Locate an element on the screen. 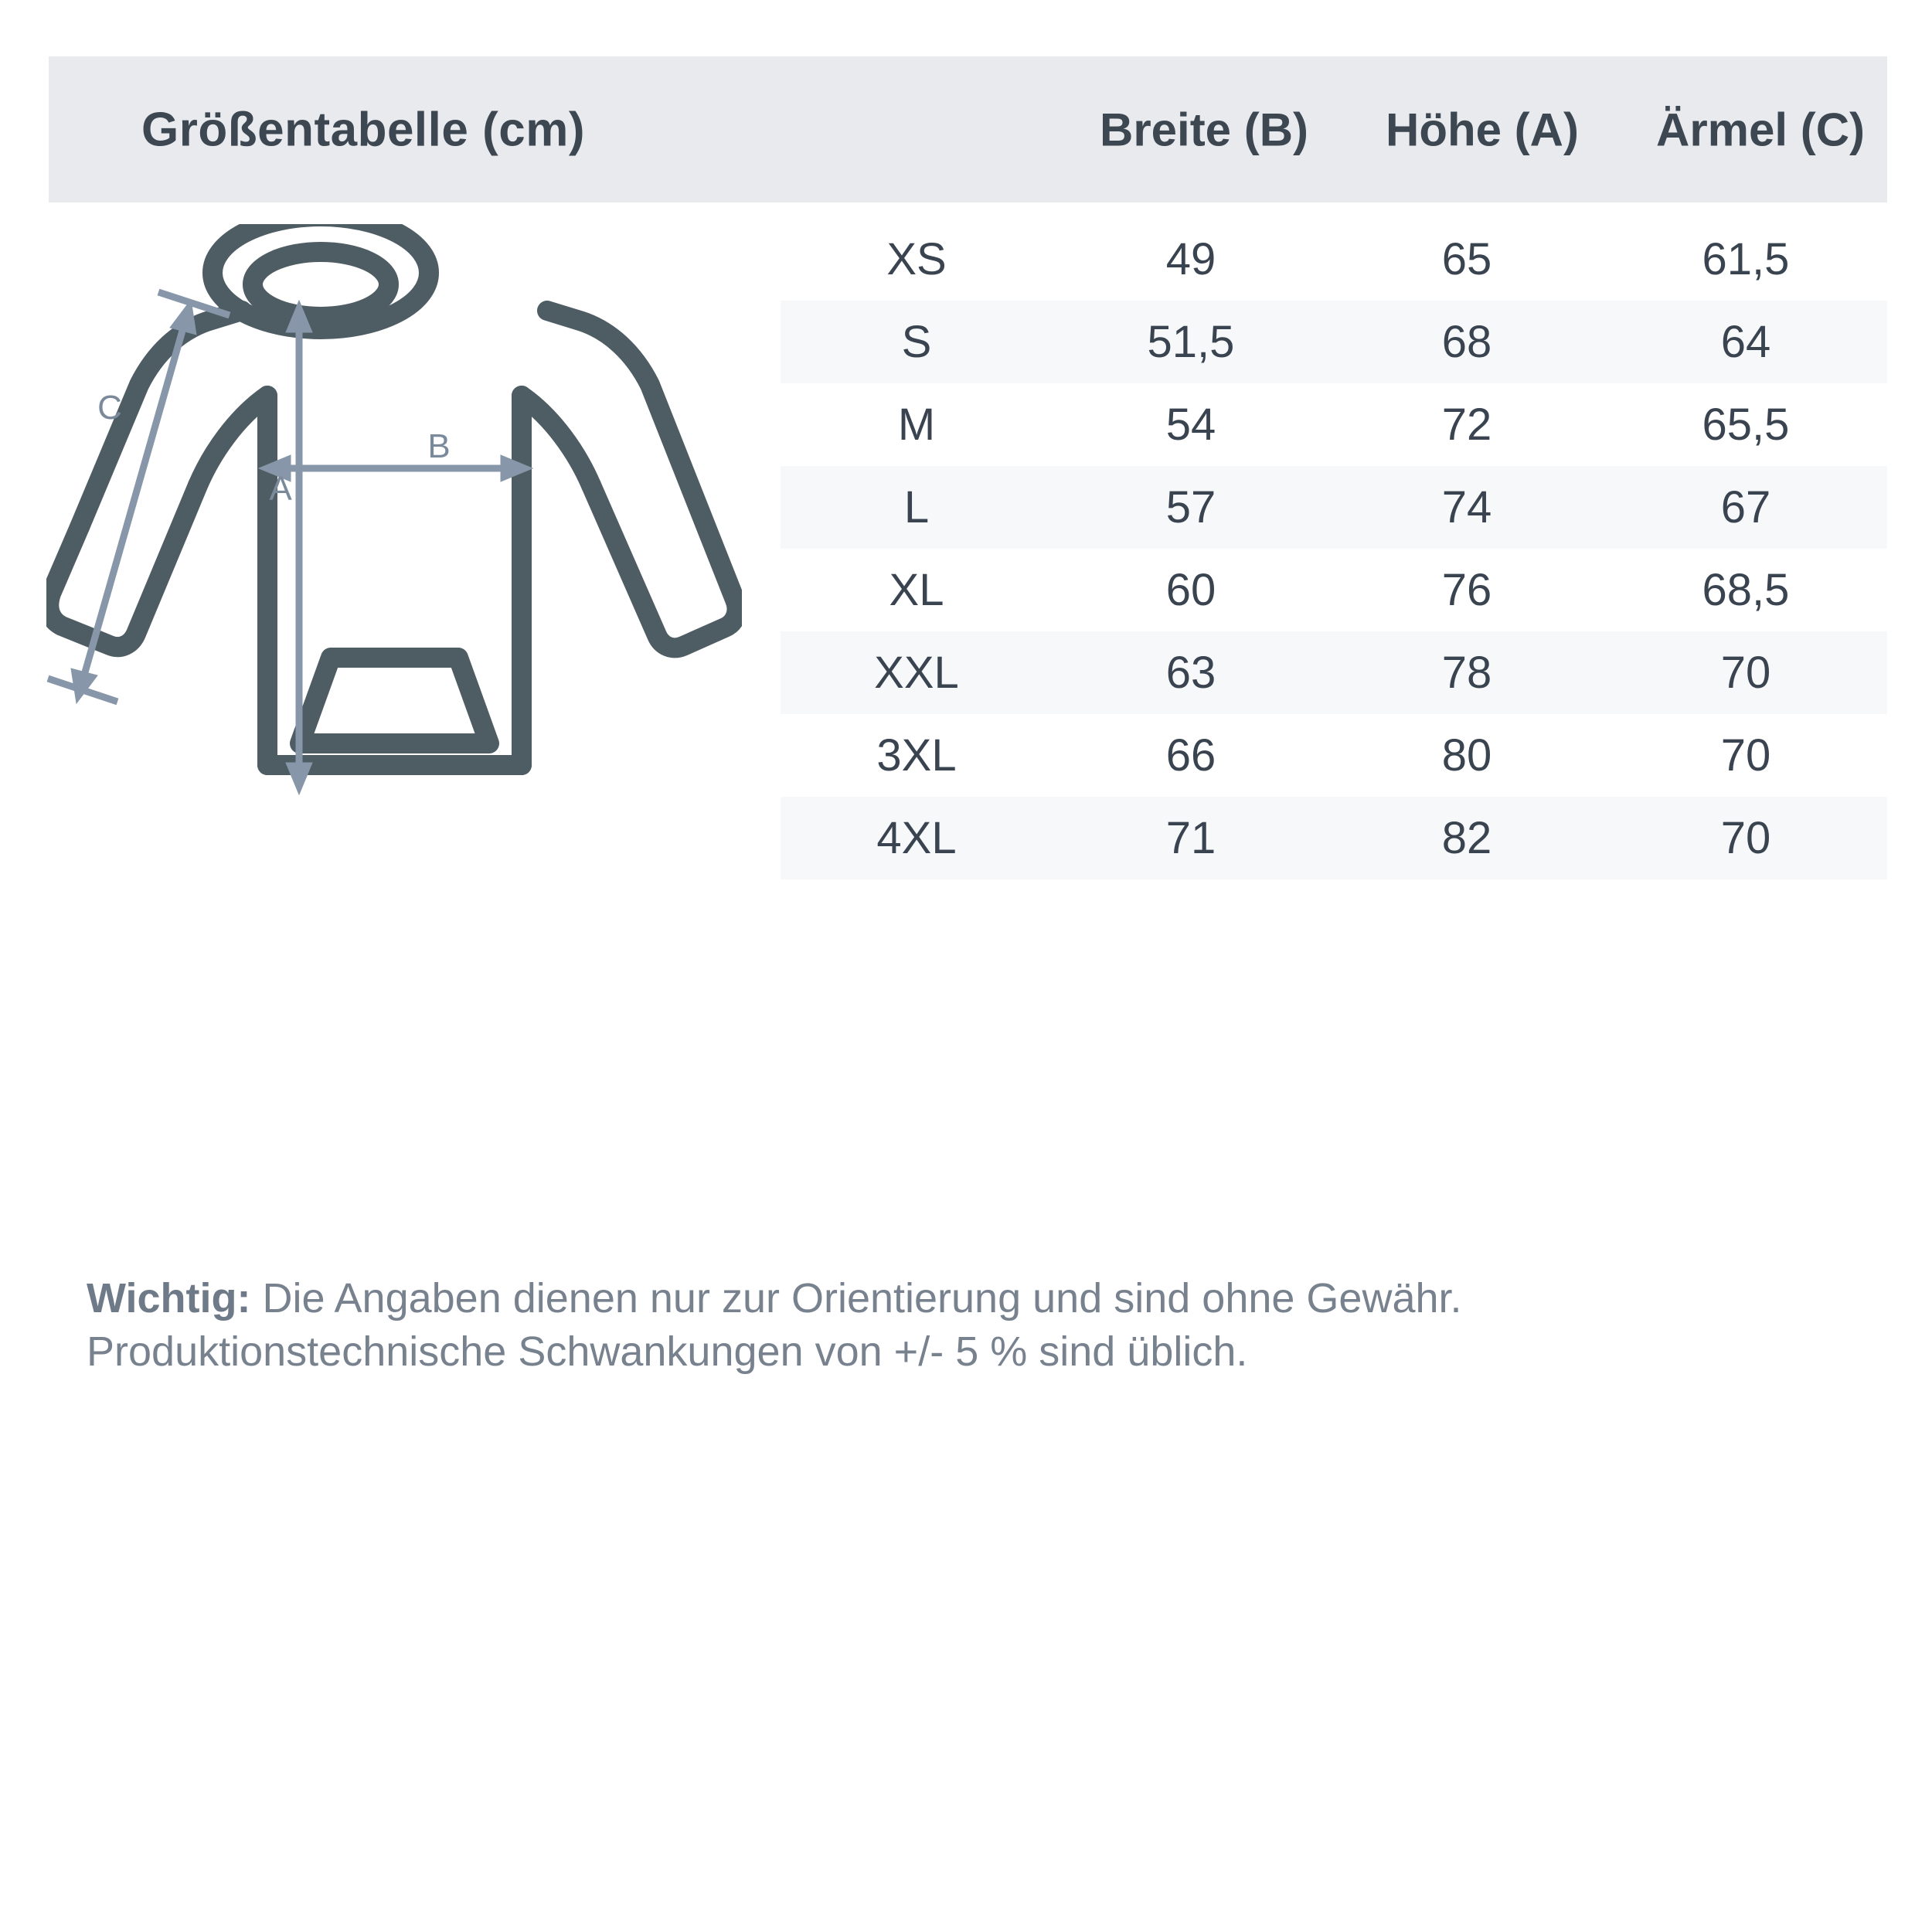 Image resolution: width=1932 pixels, height=1932 pixels. size-cell: 3XL is located at coordinates (916, 756).